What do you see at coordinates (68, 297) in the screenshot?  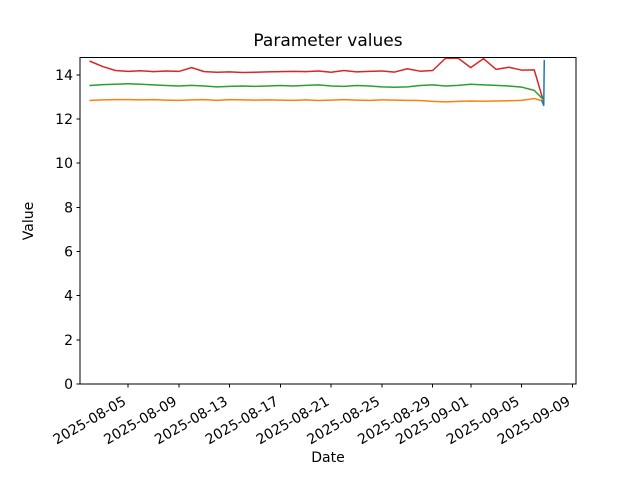 I see `y-tick-label: 4` at bounding box center [68, 297].